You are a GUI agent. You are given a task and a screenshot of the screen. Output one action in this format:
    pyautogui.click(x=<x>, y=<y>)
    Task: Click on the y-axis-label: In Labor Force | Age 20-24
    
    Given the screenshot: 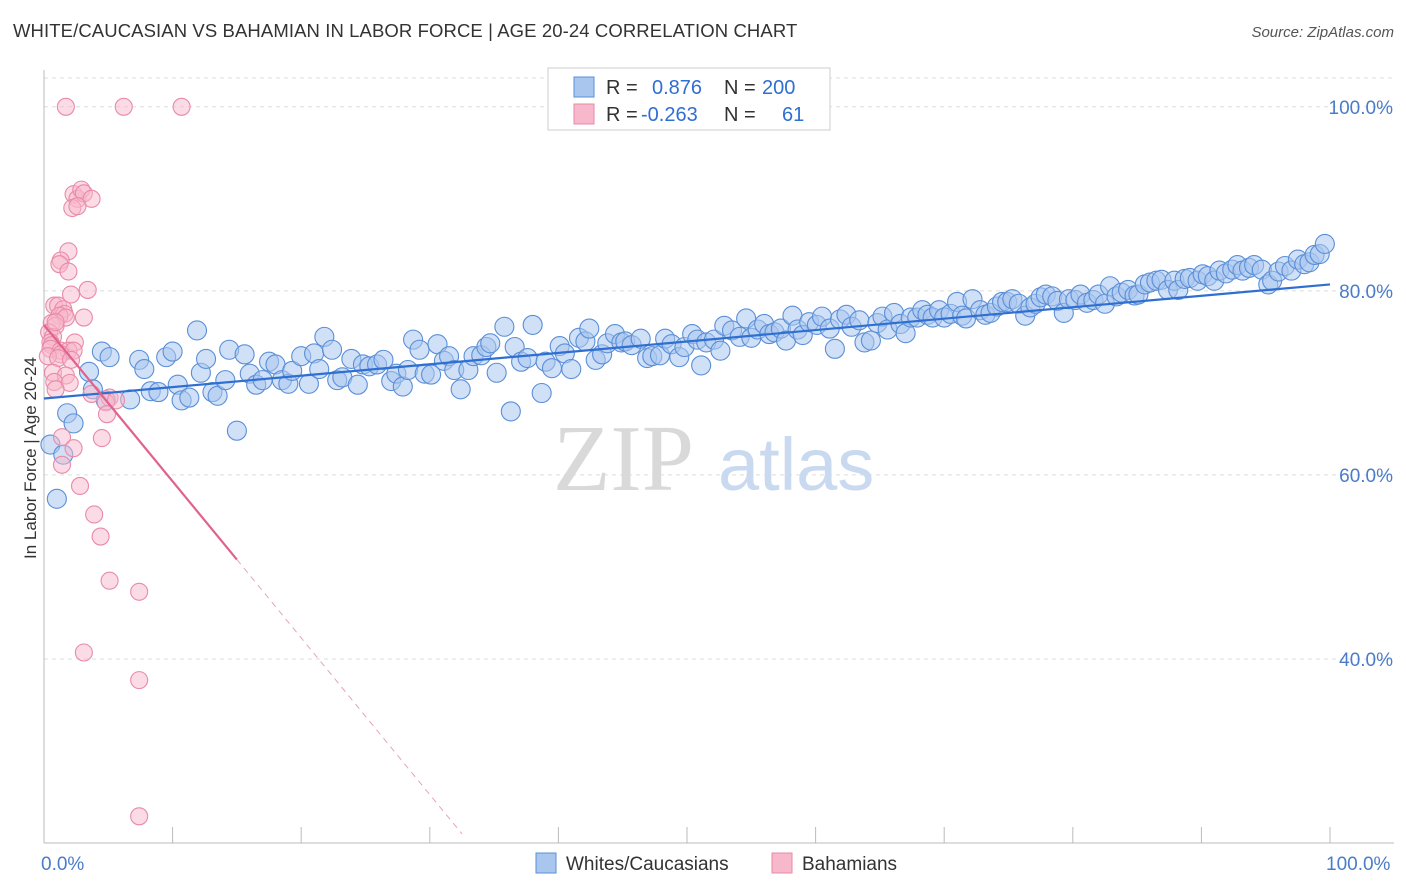 What is the action you would take?
    pyautogui.click(x=30, y=458)
    